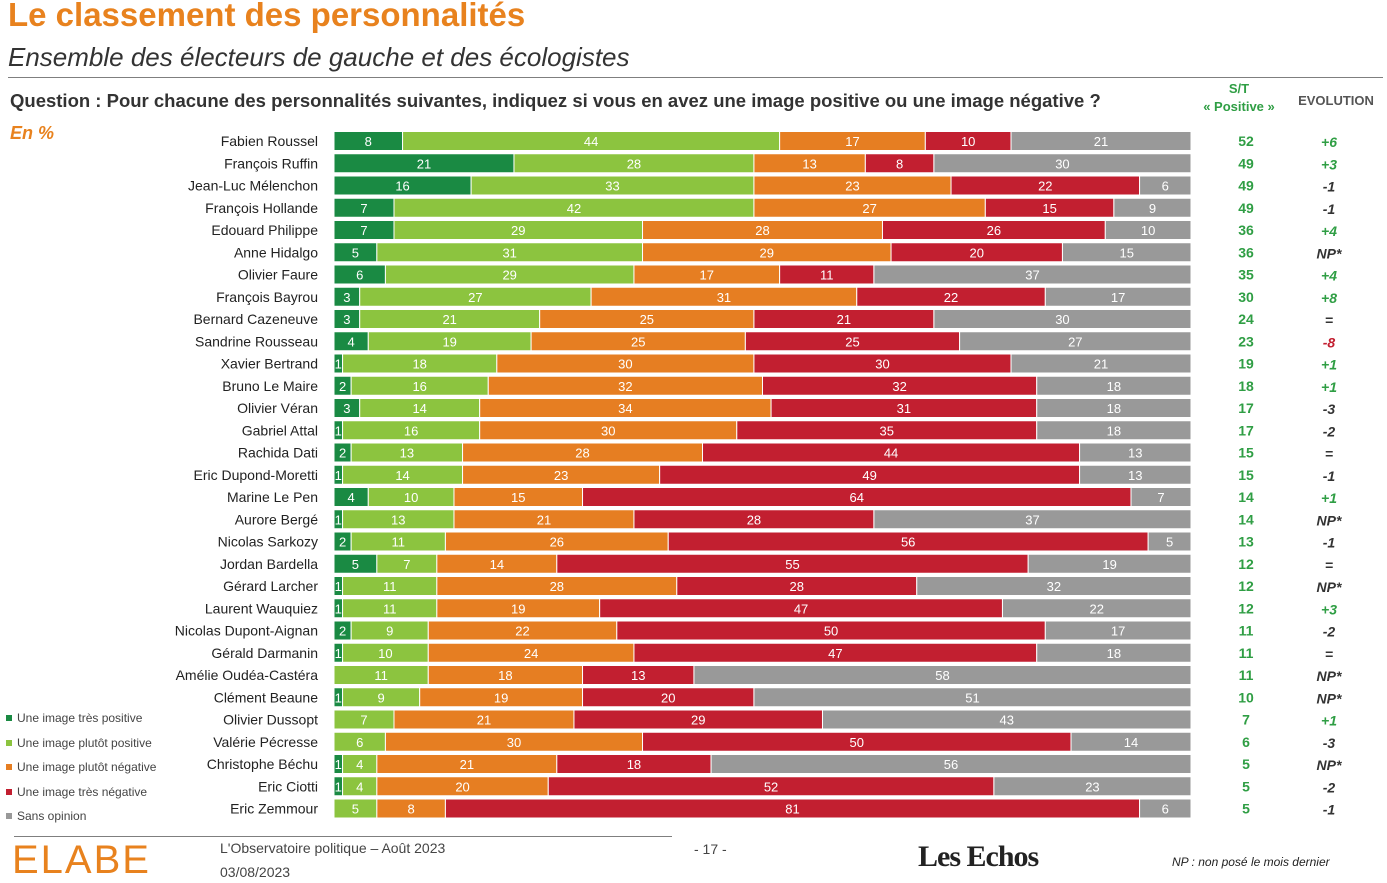  I want to click on category-label: Christophe Béchu, so click(262, 764).